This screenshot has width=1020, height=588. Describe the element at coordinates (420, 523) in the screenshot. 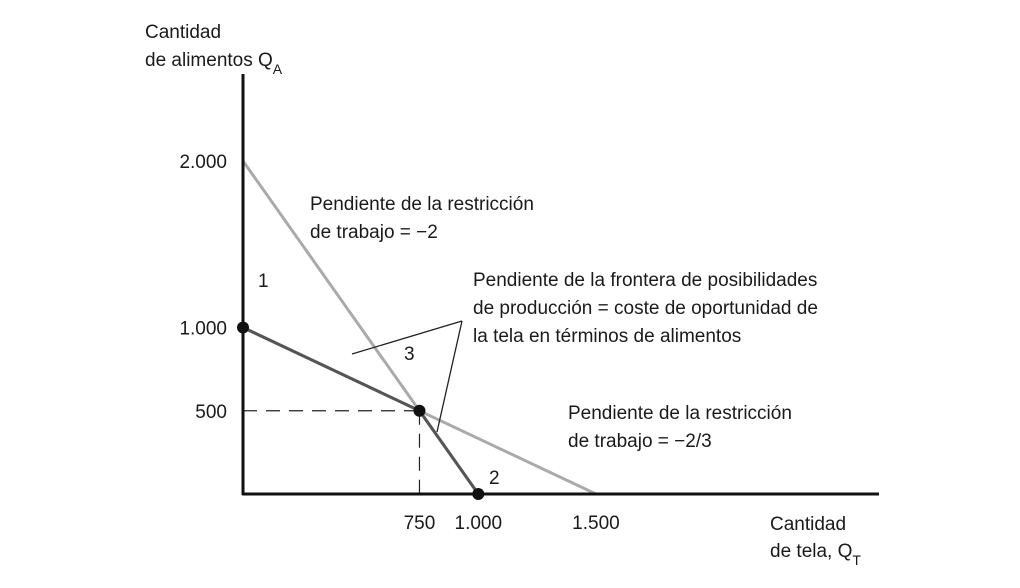

I see `x-tick-label: 750` at that location.